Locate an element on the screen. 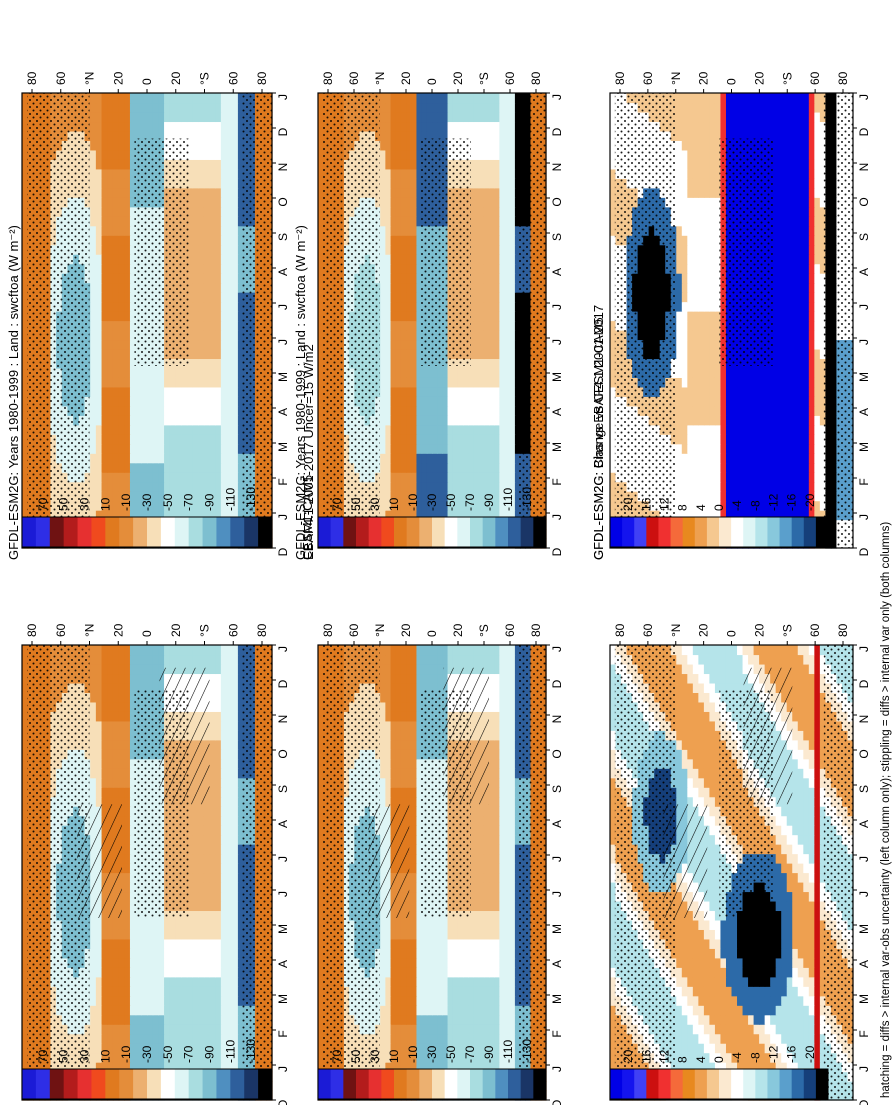 The height and width of the screenshot is (1110, 895). colorbar-swatch is located at coordinates (112, 532).